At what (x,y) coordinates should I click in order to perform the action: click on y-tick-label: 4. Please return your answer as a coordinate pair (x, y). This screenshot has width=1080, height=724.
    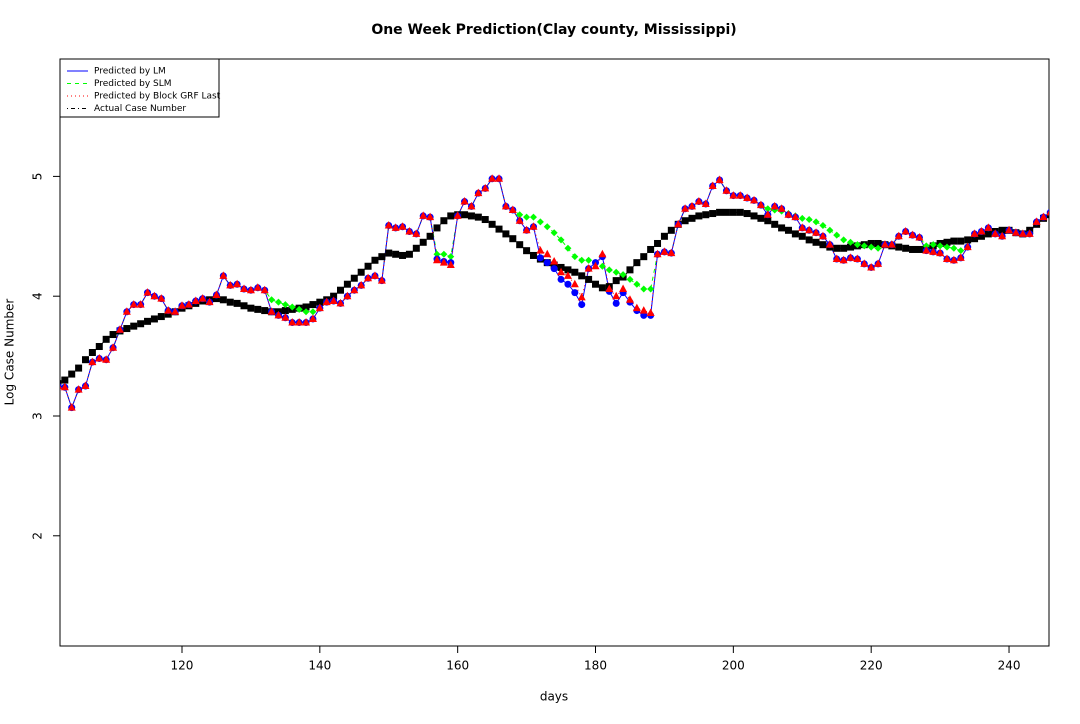
    Looking at the image, I should click on (38, 296).